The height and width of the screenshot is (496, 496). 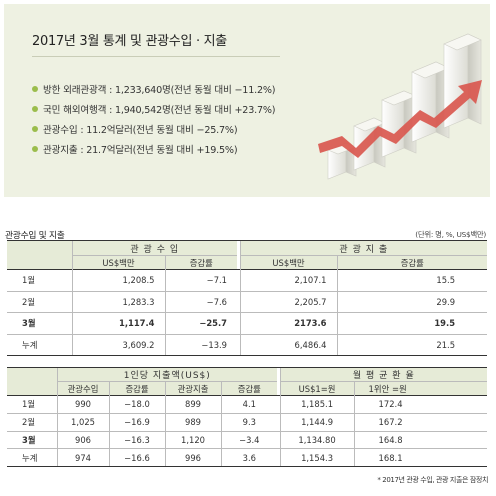 I want to click on table-row: 1월 990 −18.0 899 4.1 1,185.1 172.4, so click(x=247, y=404).